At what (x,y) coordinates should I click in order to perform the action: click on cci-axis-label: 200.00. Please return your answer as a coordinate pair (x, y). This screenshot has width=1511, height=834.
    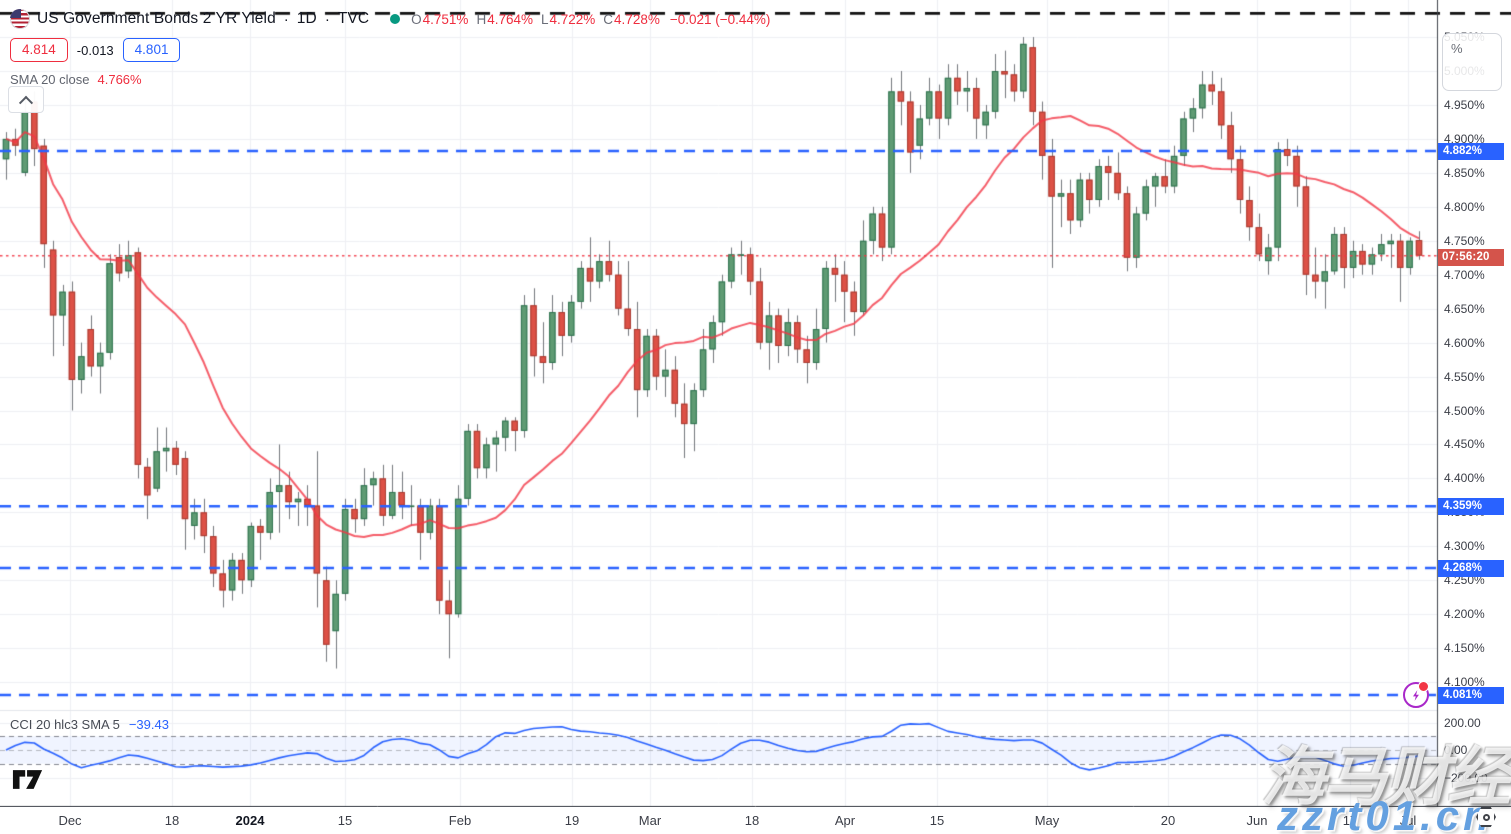
    Looking at the image, I should click on (1462, 722).